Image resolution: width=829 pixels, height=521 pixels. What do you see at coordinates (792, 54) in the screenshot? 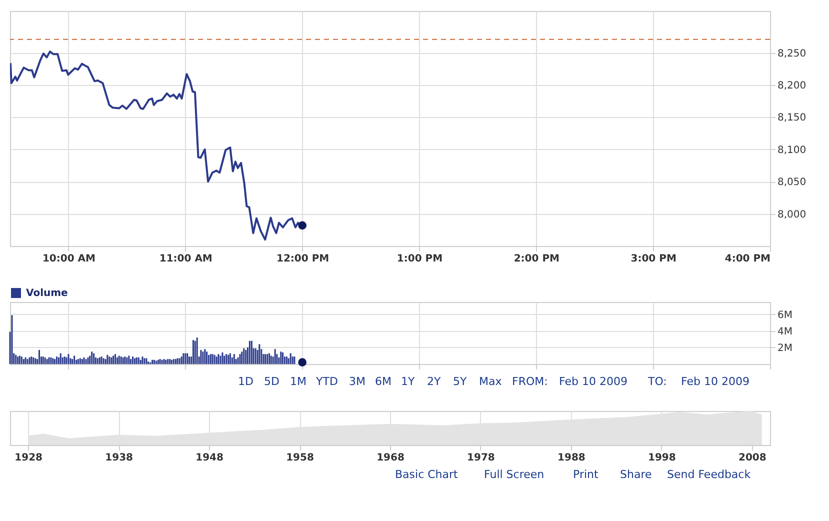
I see `y-tick-label: 8,250` at bounding box center [792, 54].